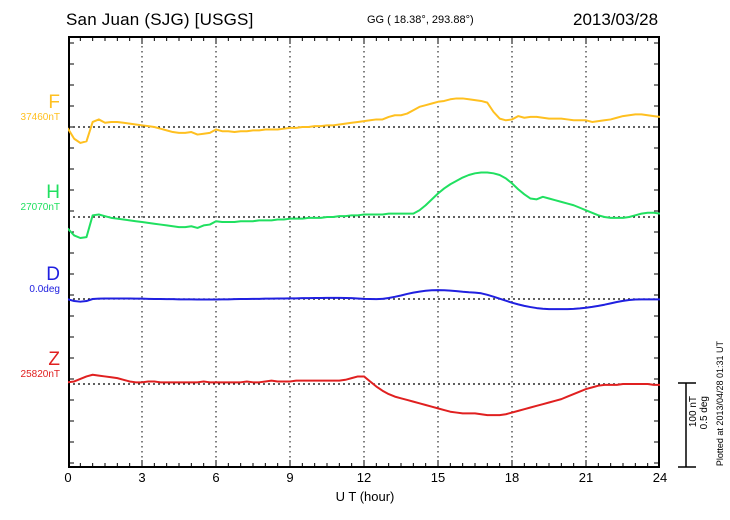 This screenshot has height=520, width=730. Describe the element at coordinates (40, 117) in the screenshot. I see `component-baseline-f: 37460nT` at that location.